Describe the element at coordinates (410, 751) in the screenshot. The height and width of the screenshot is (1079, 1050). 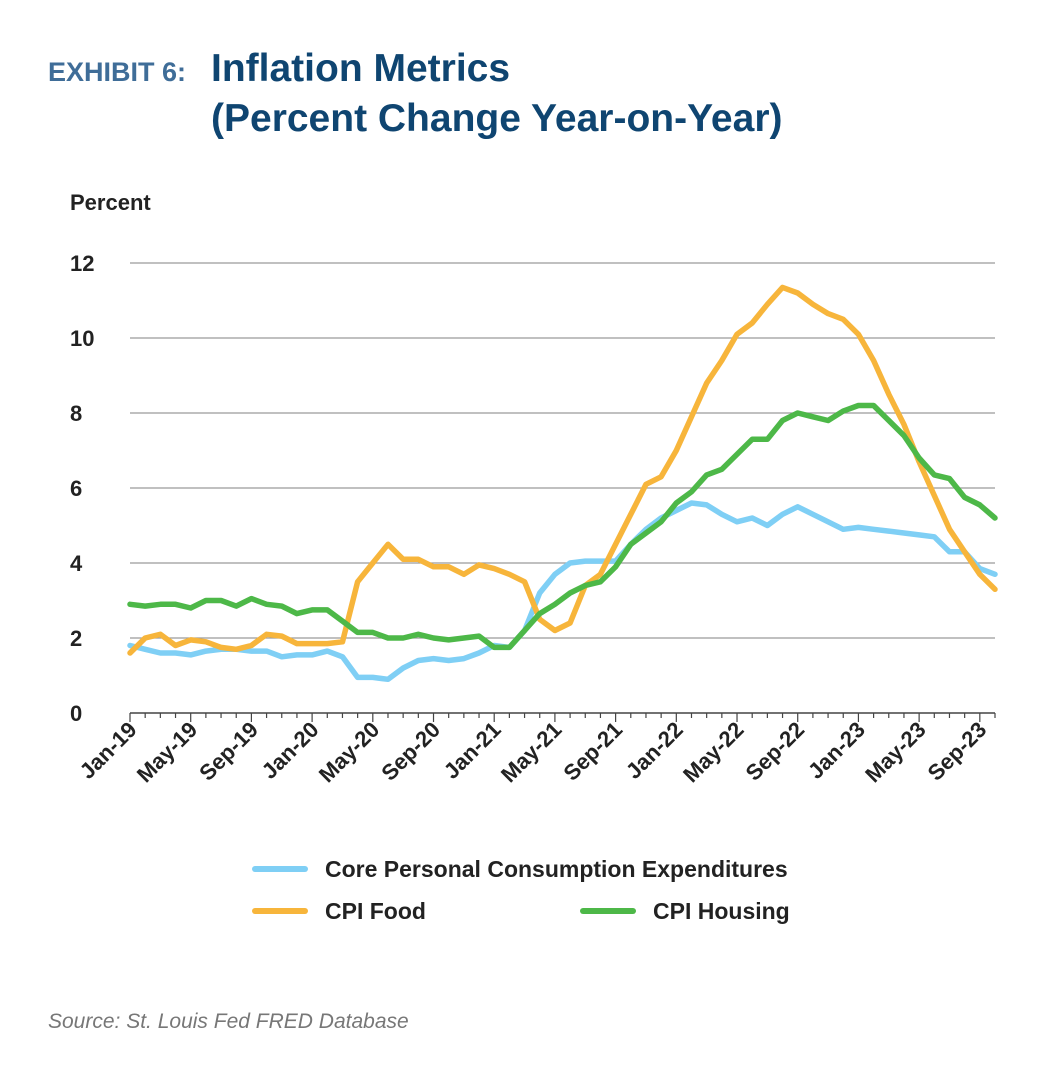
I see `x-tick-label: Sep-20` at that location.